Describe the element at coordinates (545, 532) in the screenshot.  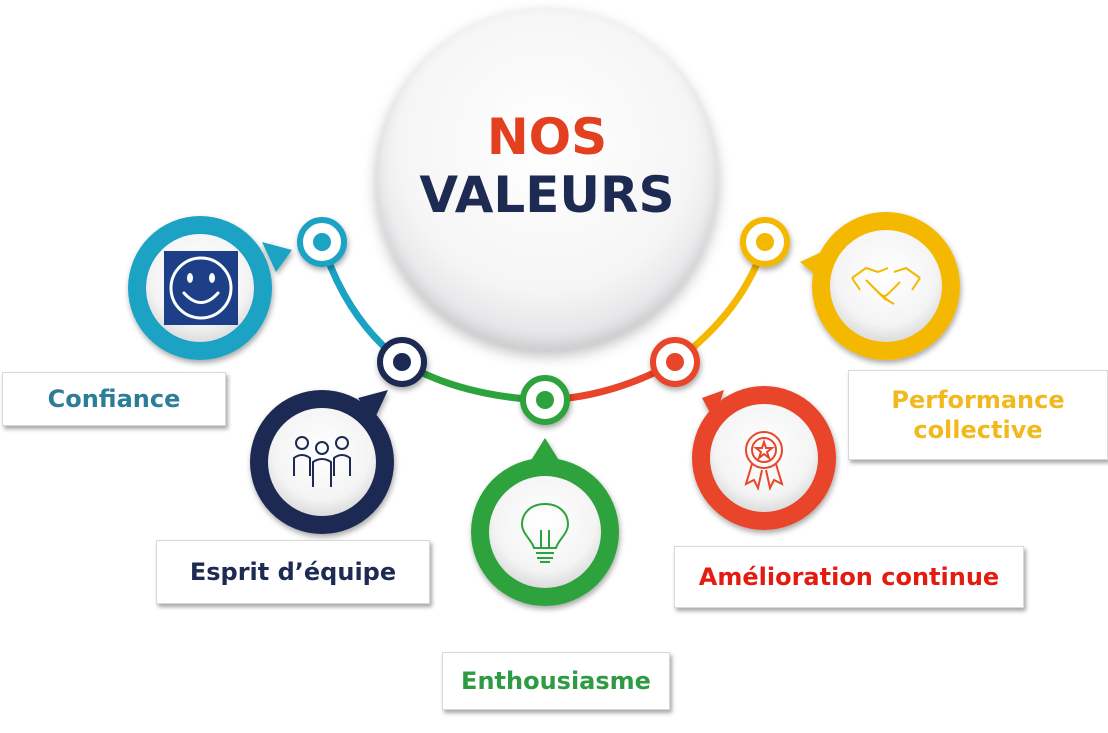
I see `lightbulb-icon` at that location.